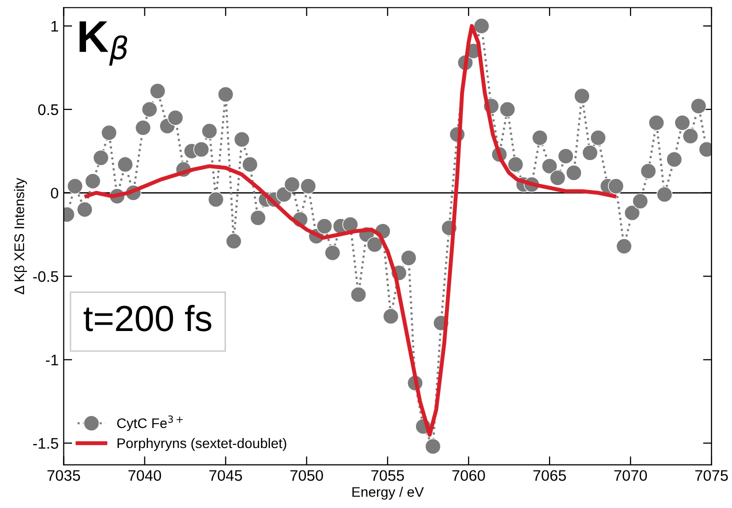 Image resolution: width=732 pixels, height=508 pixels. What do you see at coordinates (387, 475) in the screenshot?
I see `x-tick-label: 7055` at bounding box center [387, 475].